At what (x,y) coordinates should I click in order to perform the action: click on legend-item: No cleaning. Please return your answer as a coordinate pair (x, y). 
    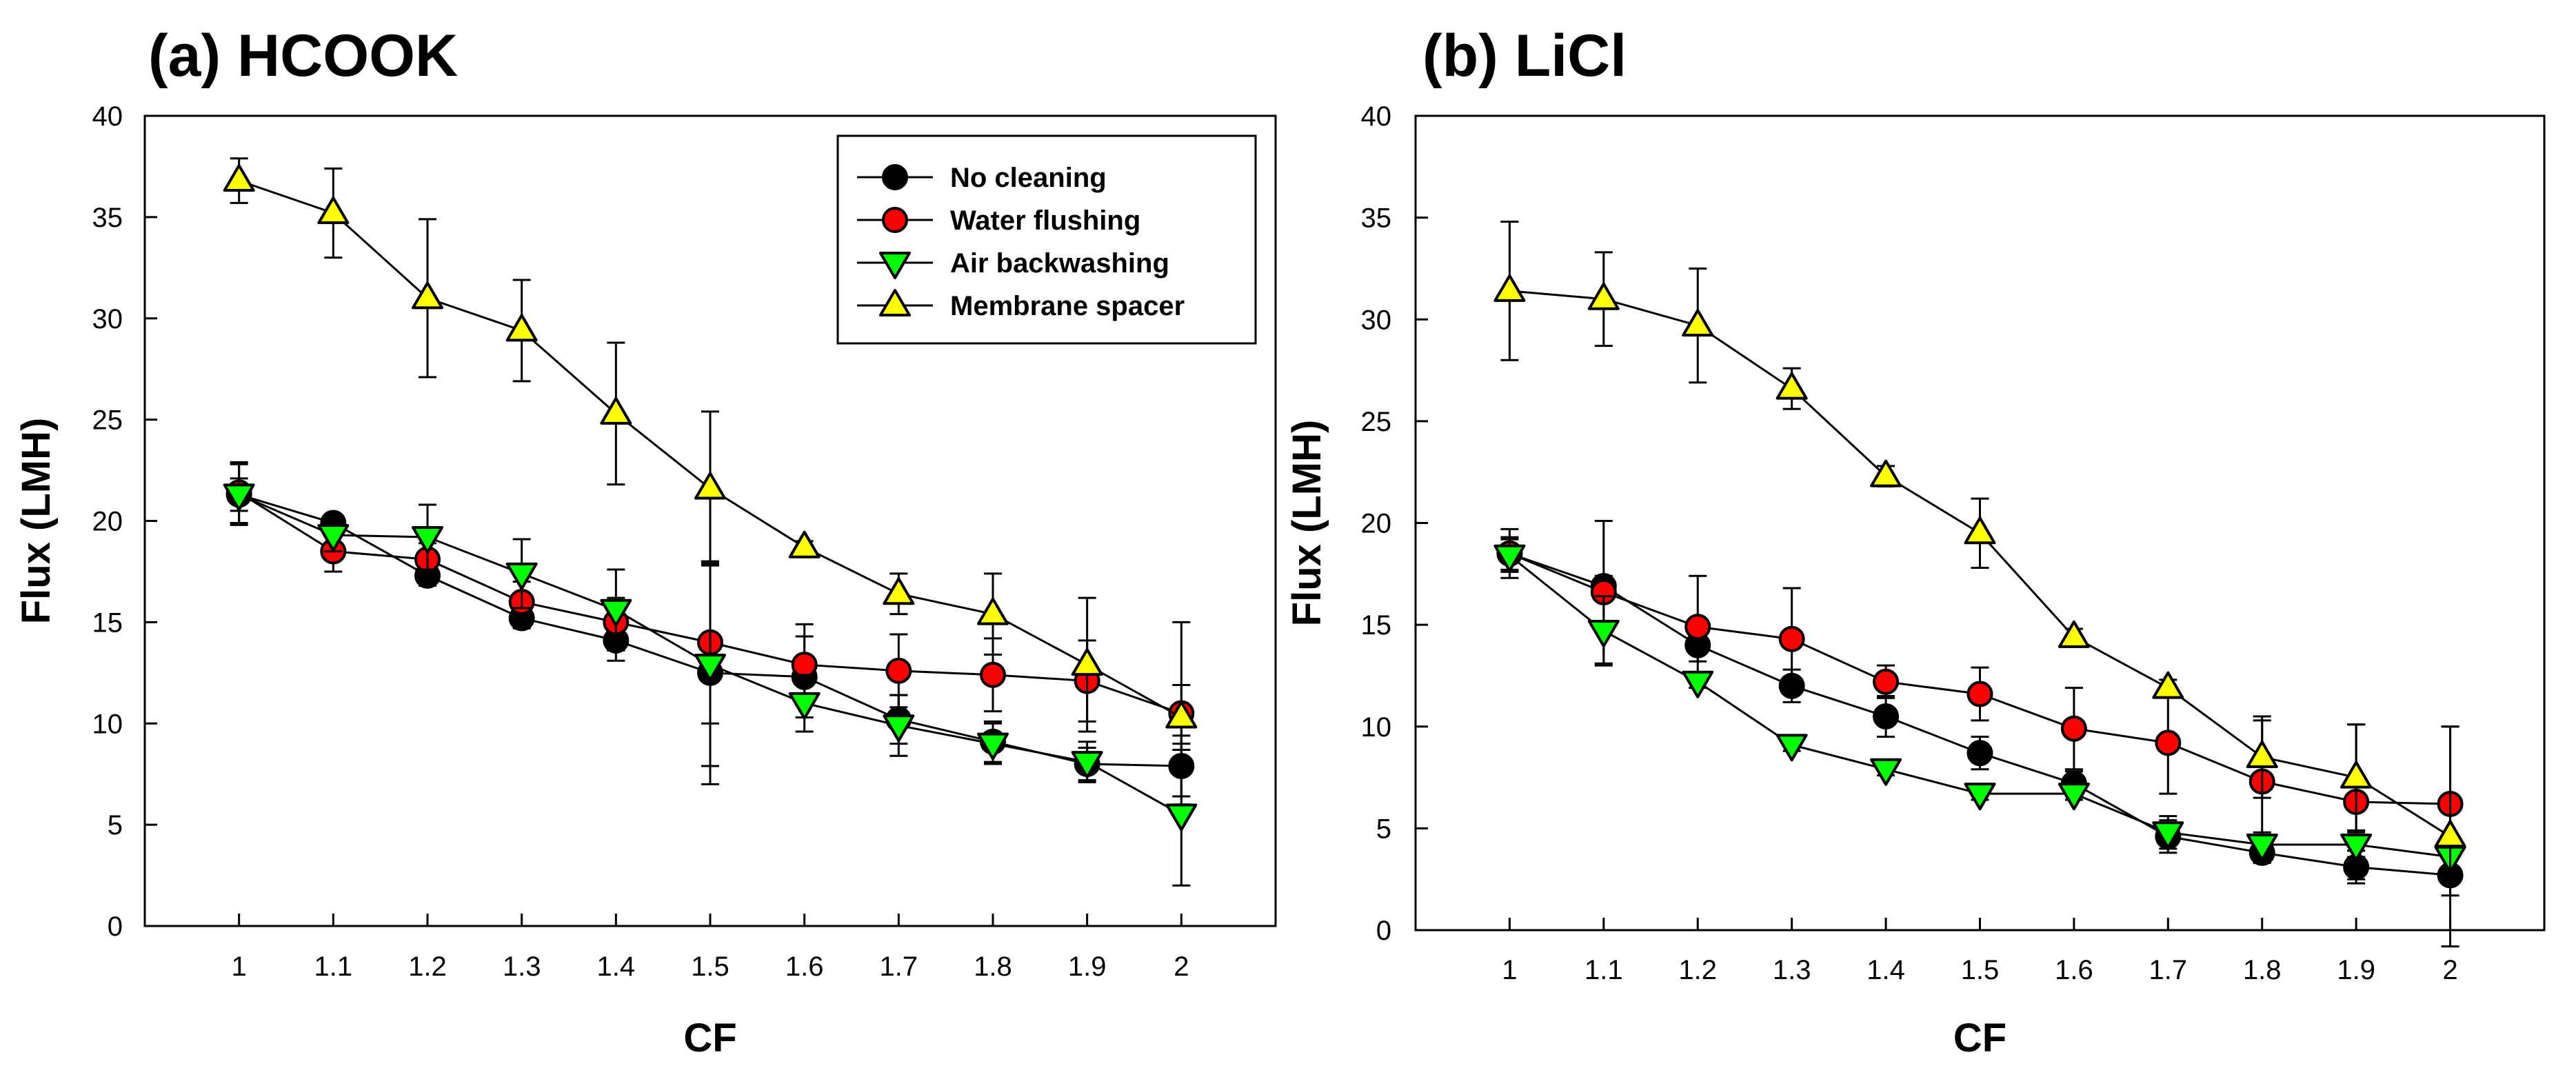
    Looking at the image, I should click on (982, 178).